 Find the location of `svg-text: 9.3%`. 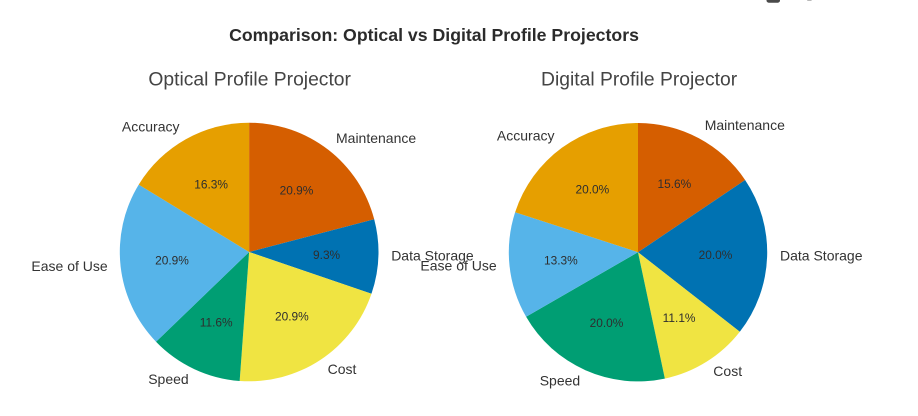

svg-text: 9.3% is located at coordinates (327, 255).